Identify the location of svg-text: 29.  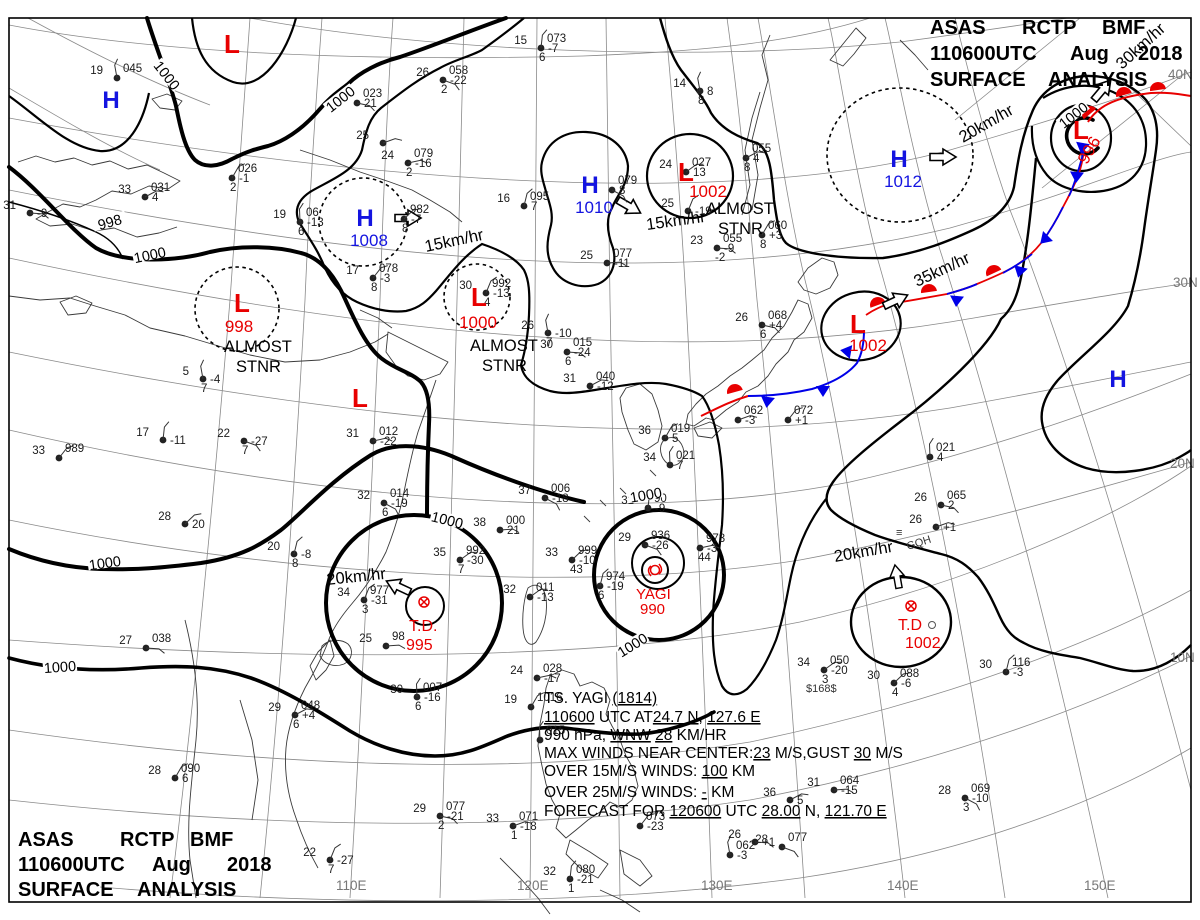
(624, 538).